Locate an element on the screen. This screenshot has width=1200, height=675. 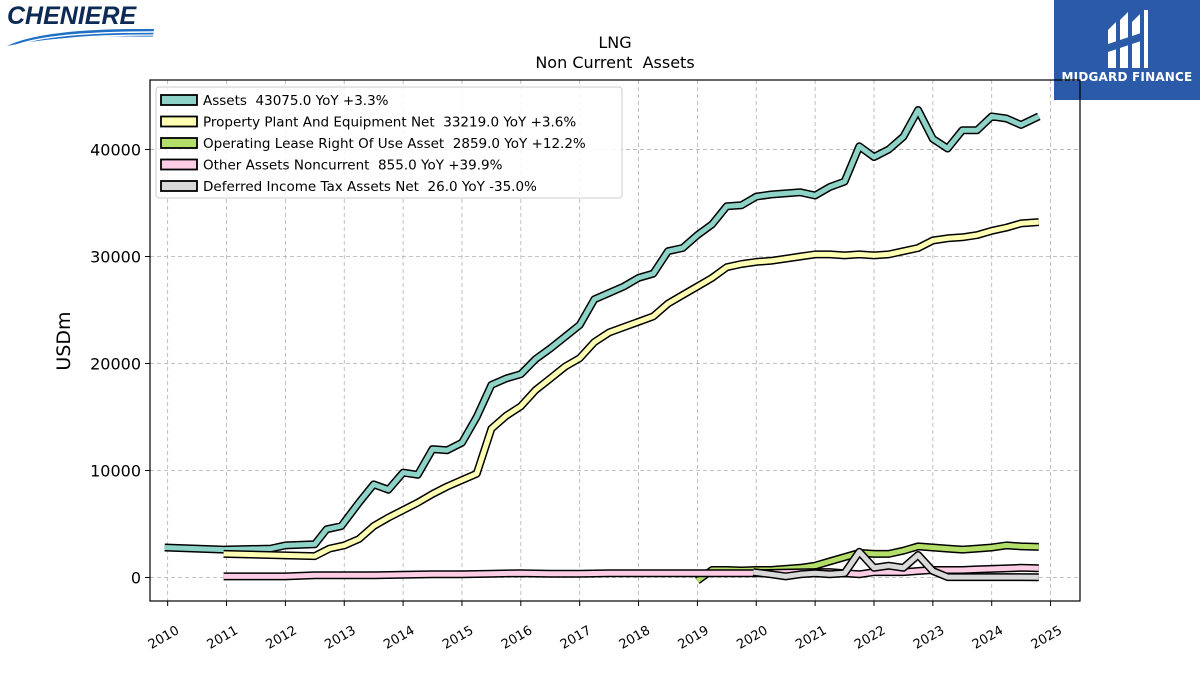
cheniere-logo-text: CHENIERE is located at coordinates (72, 16).